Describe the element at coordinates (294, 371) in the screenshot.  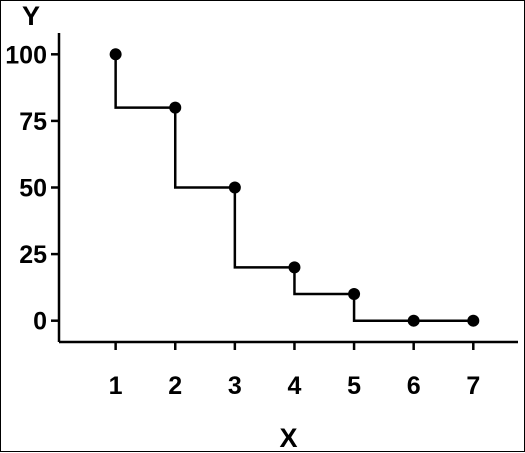
I see `x-ticks-group: 1 2 3 4 5 6 7` at that location.